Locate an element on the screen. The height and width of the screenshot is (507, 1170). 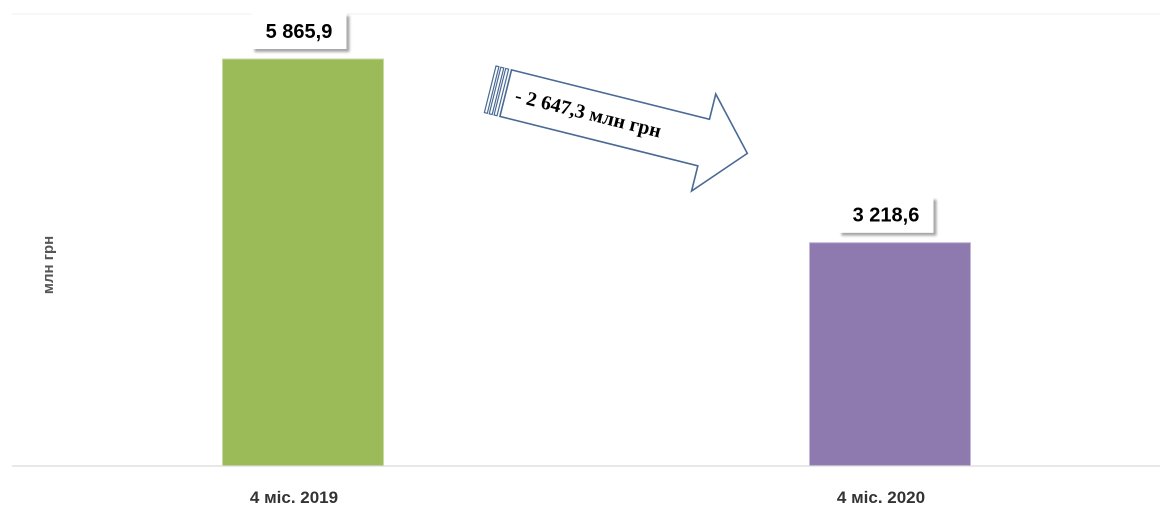
decline-arrow: - 2 647,3 млн грн is located at coordinates (616, 129).